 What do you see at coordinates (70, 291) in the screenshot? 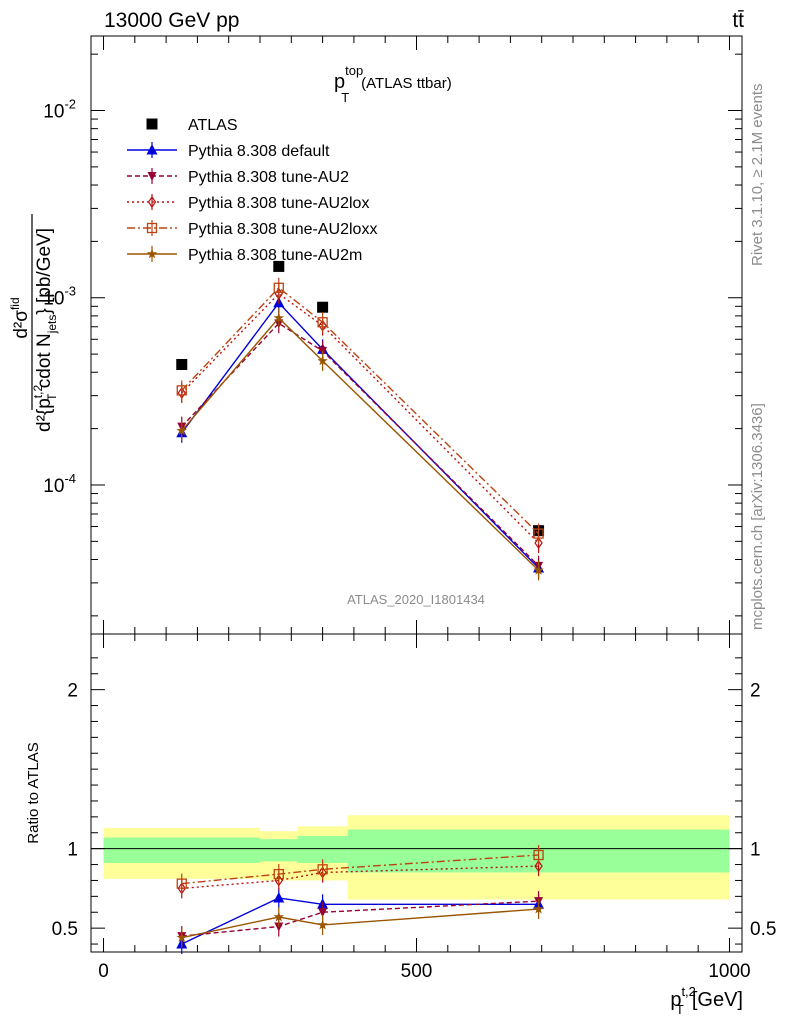
I see `main-y-tick-exponent: -3` at bounding box center [70, 291].